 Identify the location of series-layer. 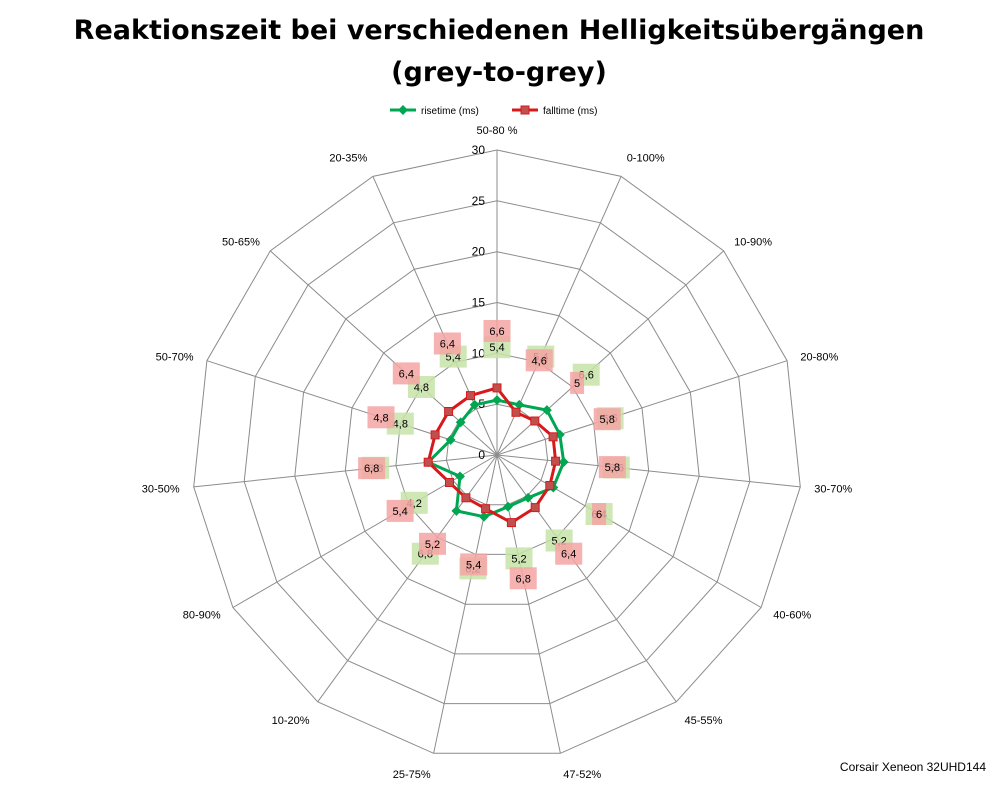
(496, 455).